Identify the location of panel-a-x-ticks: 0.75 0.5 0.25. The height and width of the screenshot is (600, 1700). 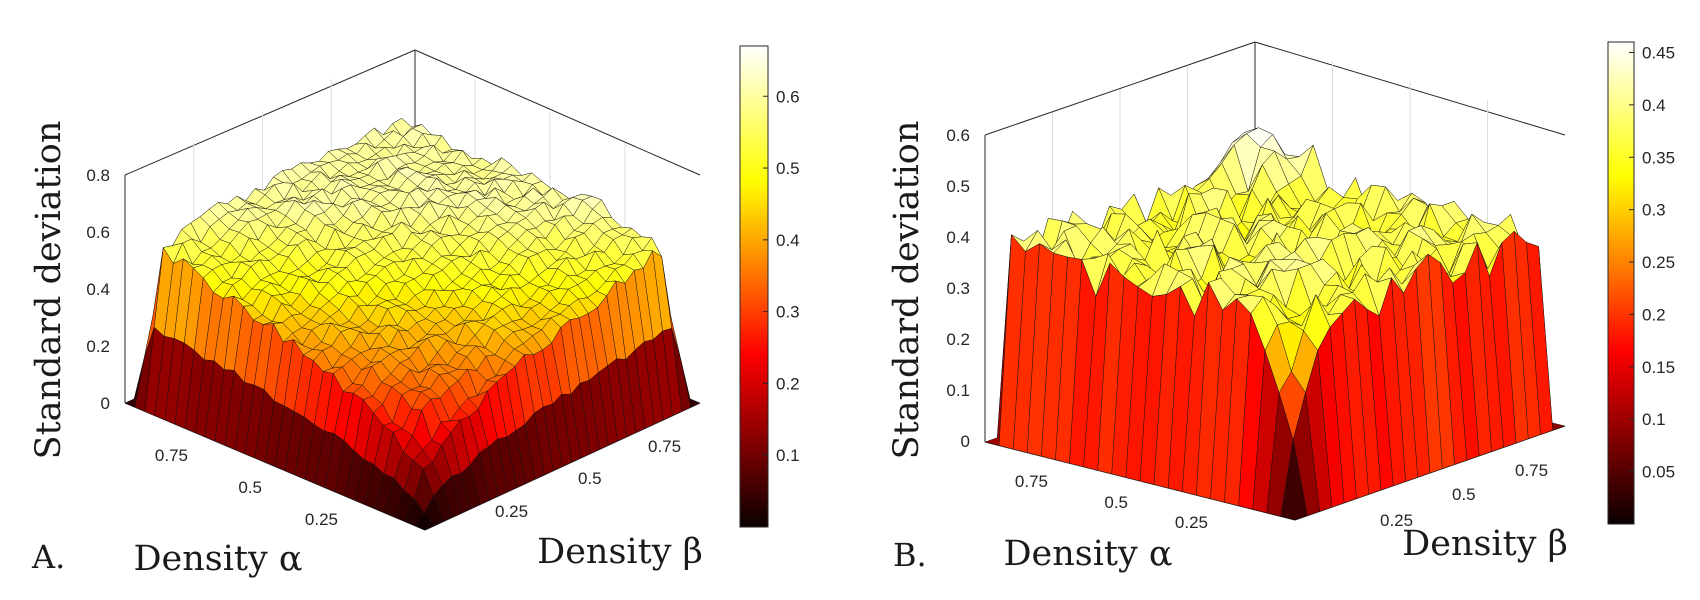
(246, 487).